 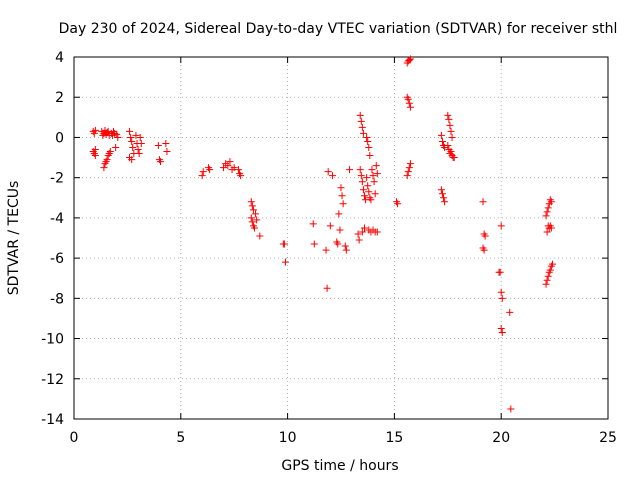 I want to click on y-tick-label: -6, so click(x=57, y=259).